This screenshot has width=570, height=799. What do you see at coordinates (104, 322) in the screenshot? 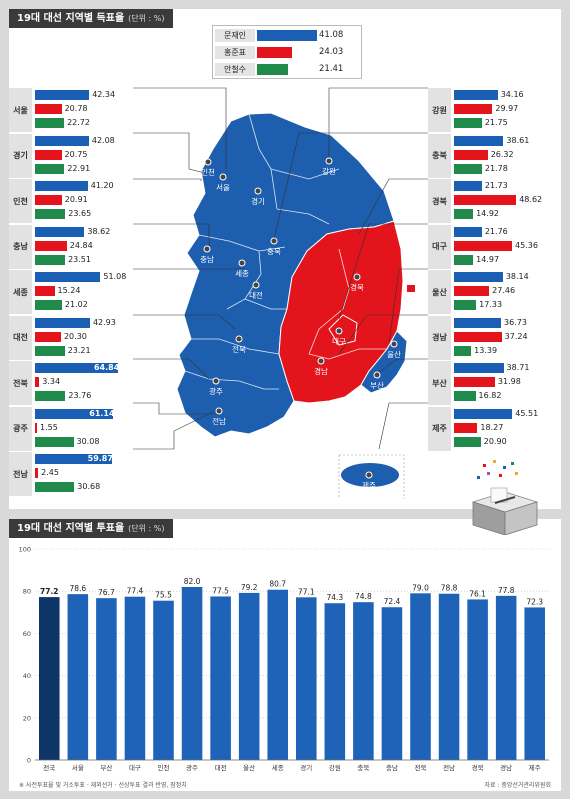
I see `region-value-moon: 42.93` at bounding box center [104, 322].